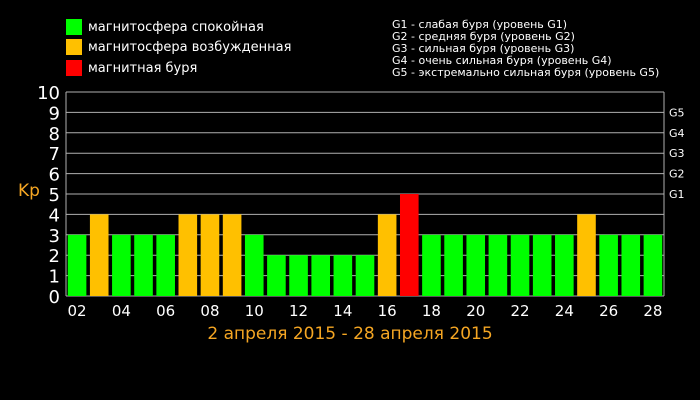  I want to click on right-tick-label: G4, so click(677, 133).